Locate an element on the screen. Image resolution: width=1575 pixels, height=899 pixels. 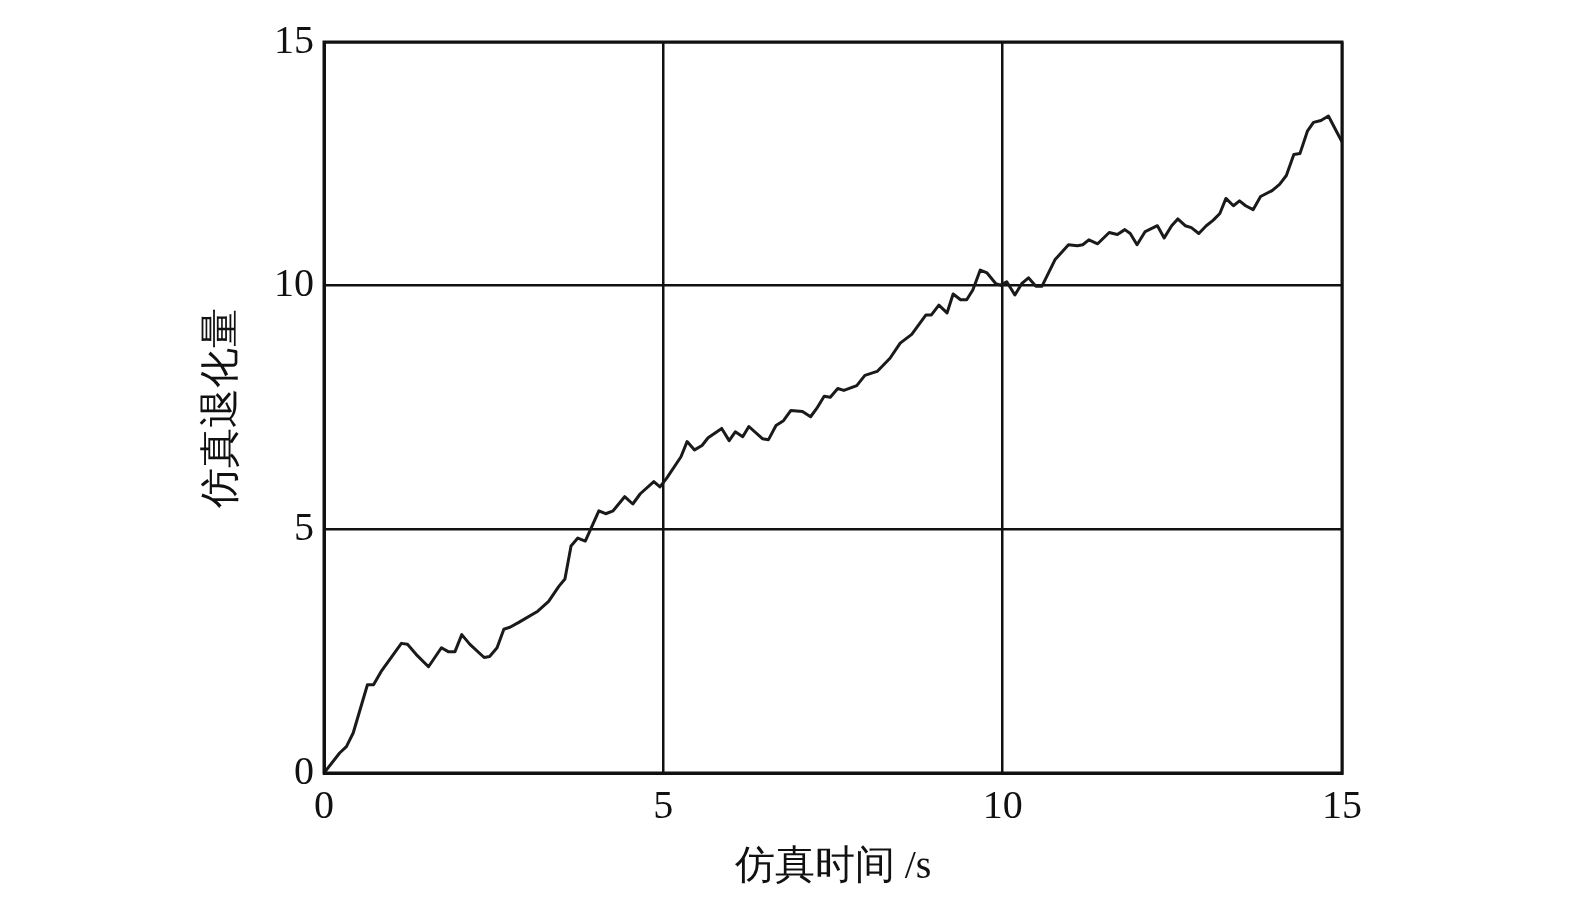
y-tick-label: 0 is located at coordinates (304, 770).